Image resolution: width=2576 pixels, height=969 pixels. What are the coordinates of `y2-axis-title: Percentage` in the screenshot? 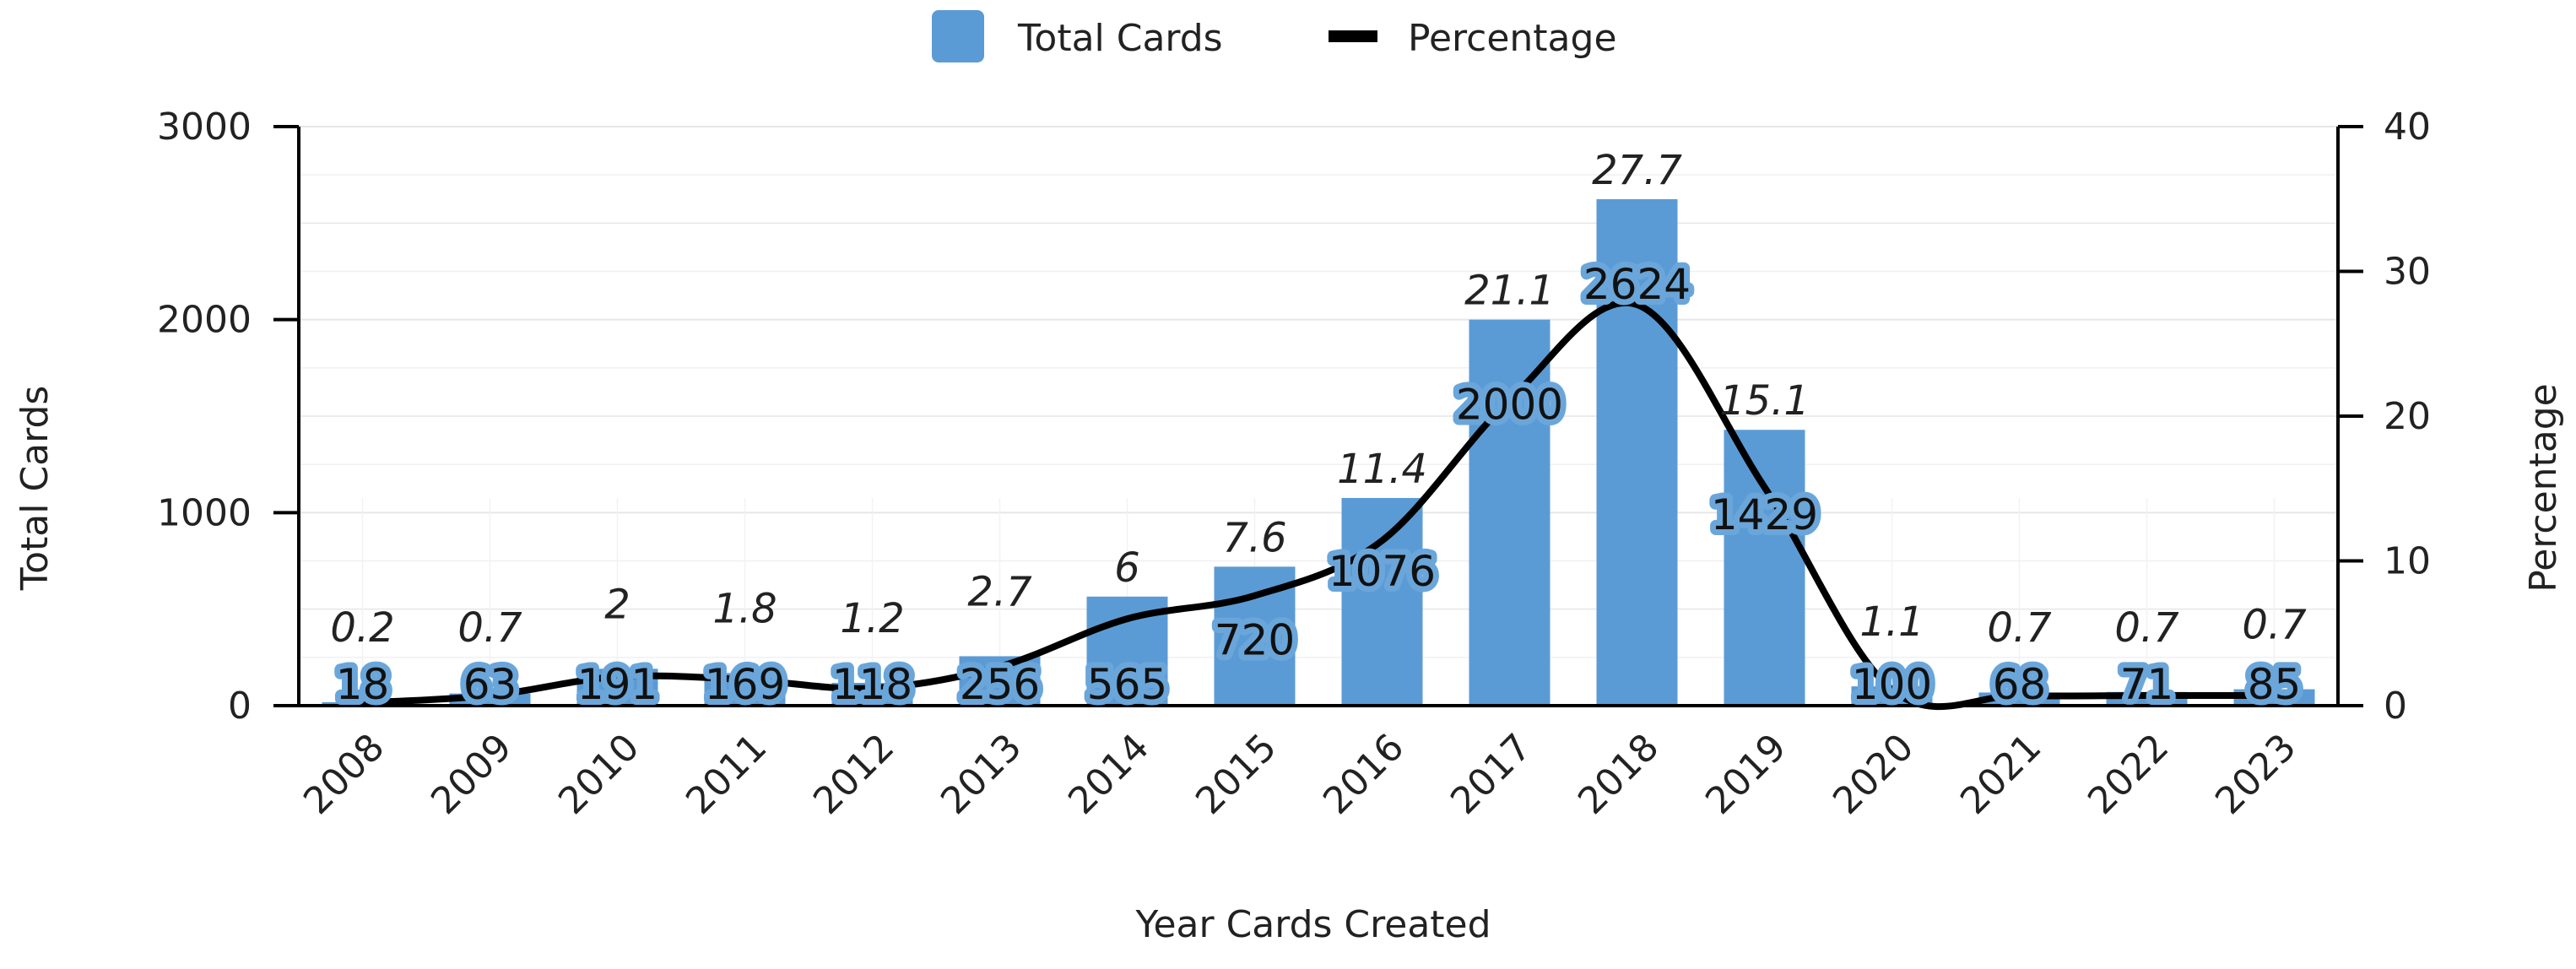 It's located at (2543, 488).